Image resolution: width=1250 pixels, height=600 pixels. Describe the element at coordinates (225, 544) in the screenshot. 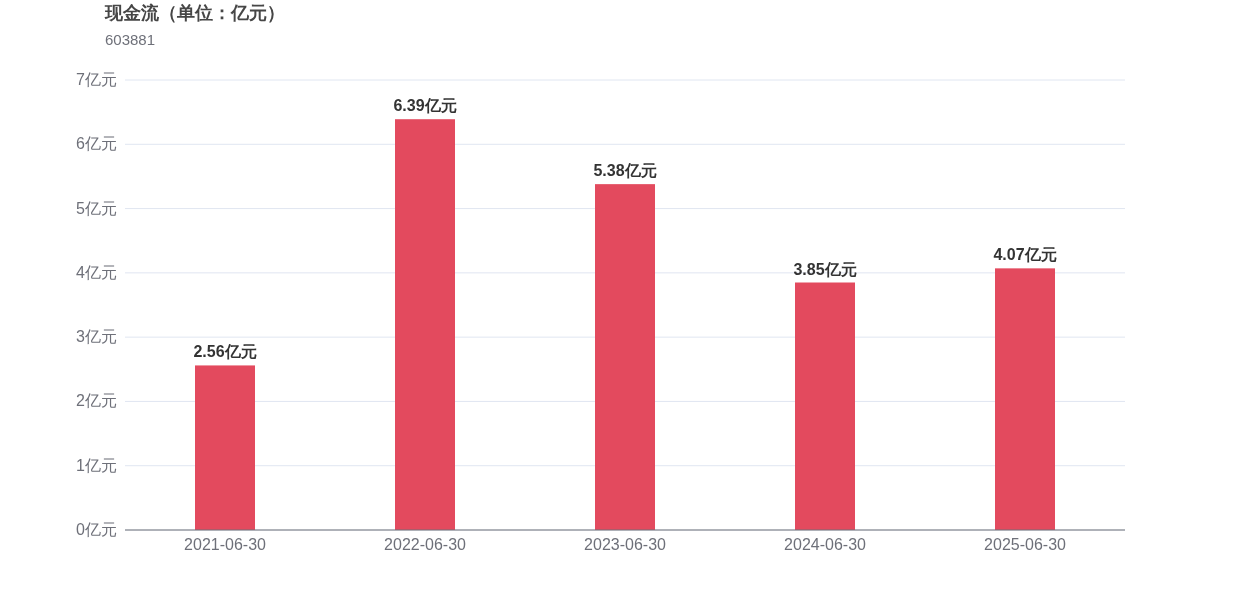

I see `x-tick-label: 2021-06-30` at that location.